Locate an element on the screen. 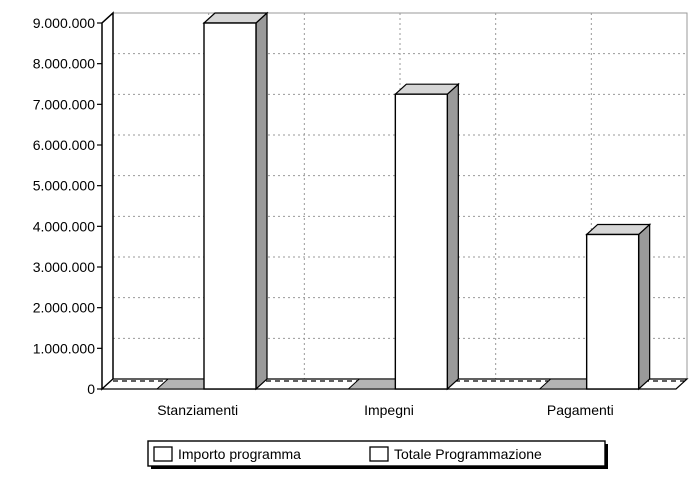 This screenshot has height=478, width=695. y-tick-label: 7.000.000 is located at coordinates (64, 104).